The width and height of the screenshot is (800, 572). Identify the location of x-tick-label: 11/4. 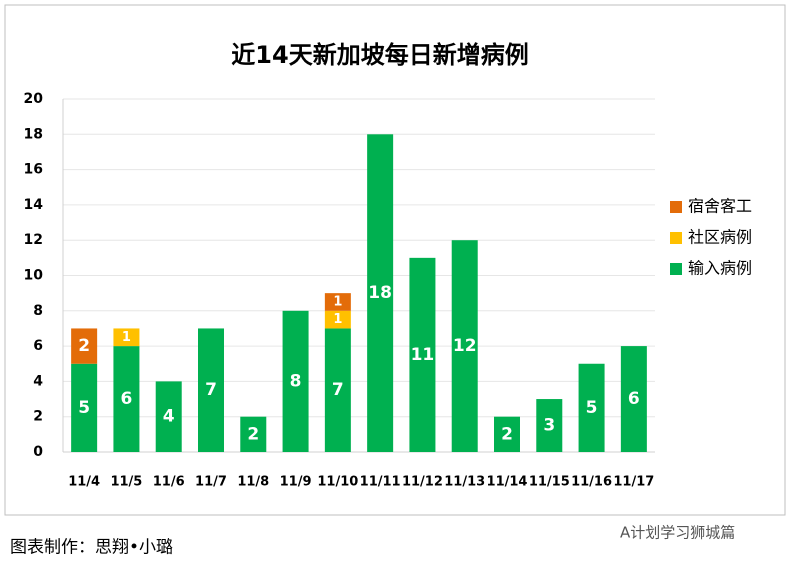
(84, 482).